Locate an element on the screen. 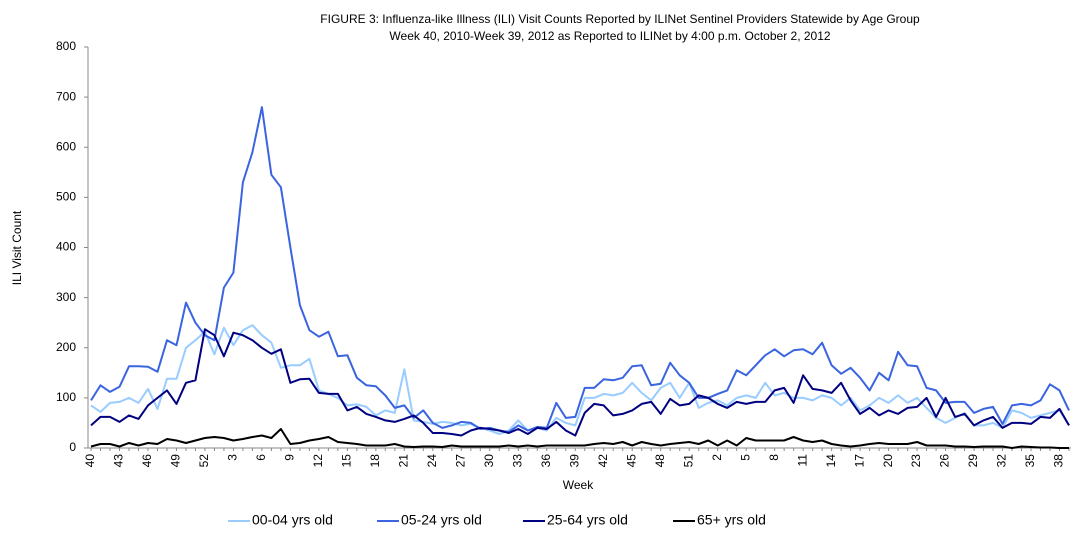 This screenshot has width=1073, height=534. x-tick-label: 18 is located at coordinates (375, 461).